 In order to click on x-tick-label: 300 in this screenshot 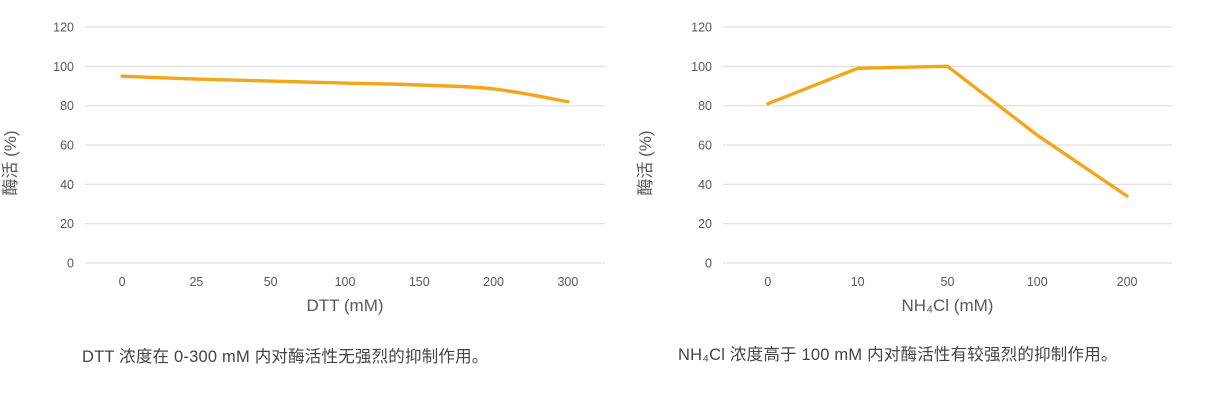, I will do `click(567, 282)`.